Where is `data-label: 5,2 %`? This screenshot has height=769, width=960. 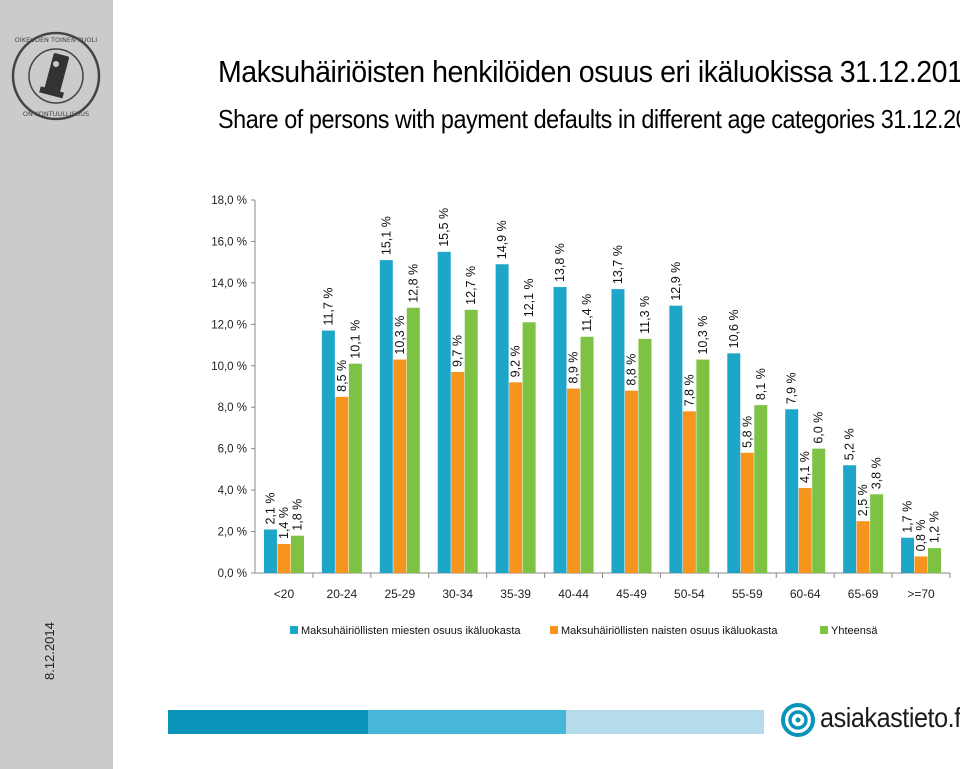
data-label: 5,2 % is located at coordinates (850, 444).